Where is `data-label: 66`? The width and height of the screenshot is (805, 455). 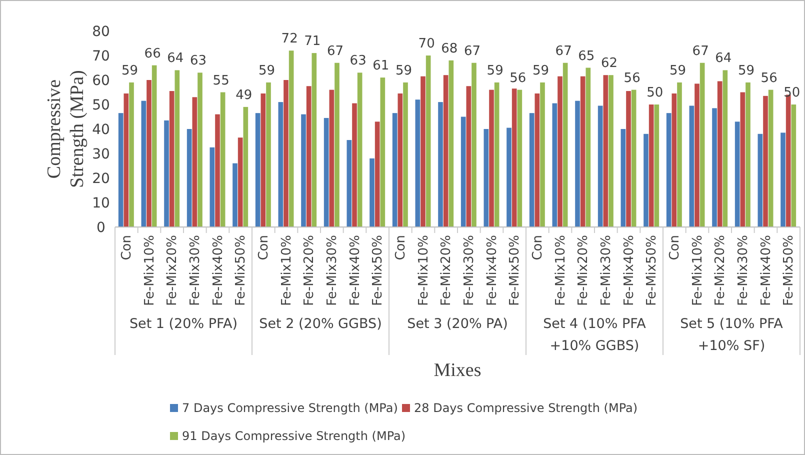 data-label: 66 is located at coordinates (152, 54).